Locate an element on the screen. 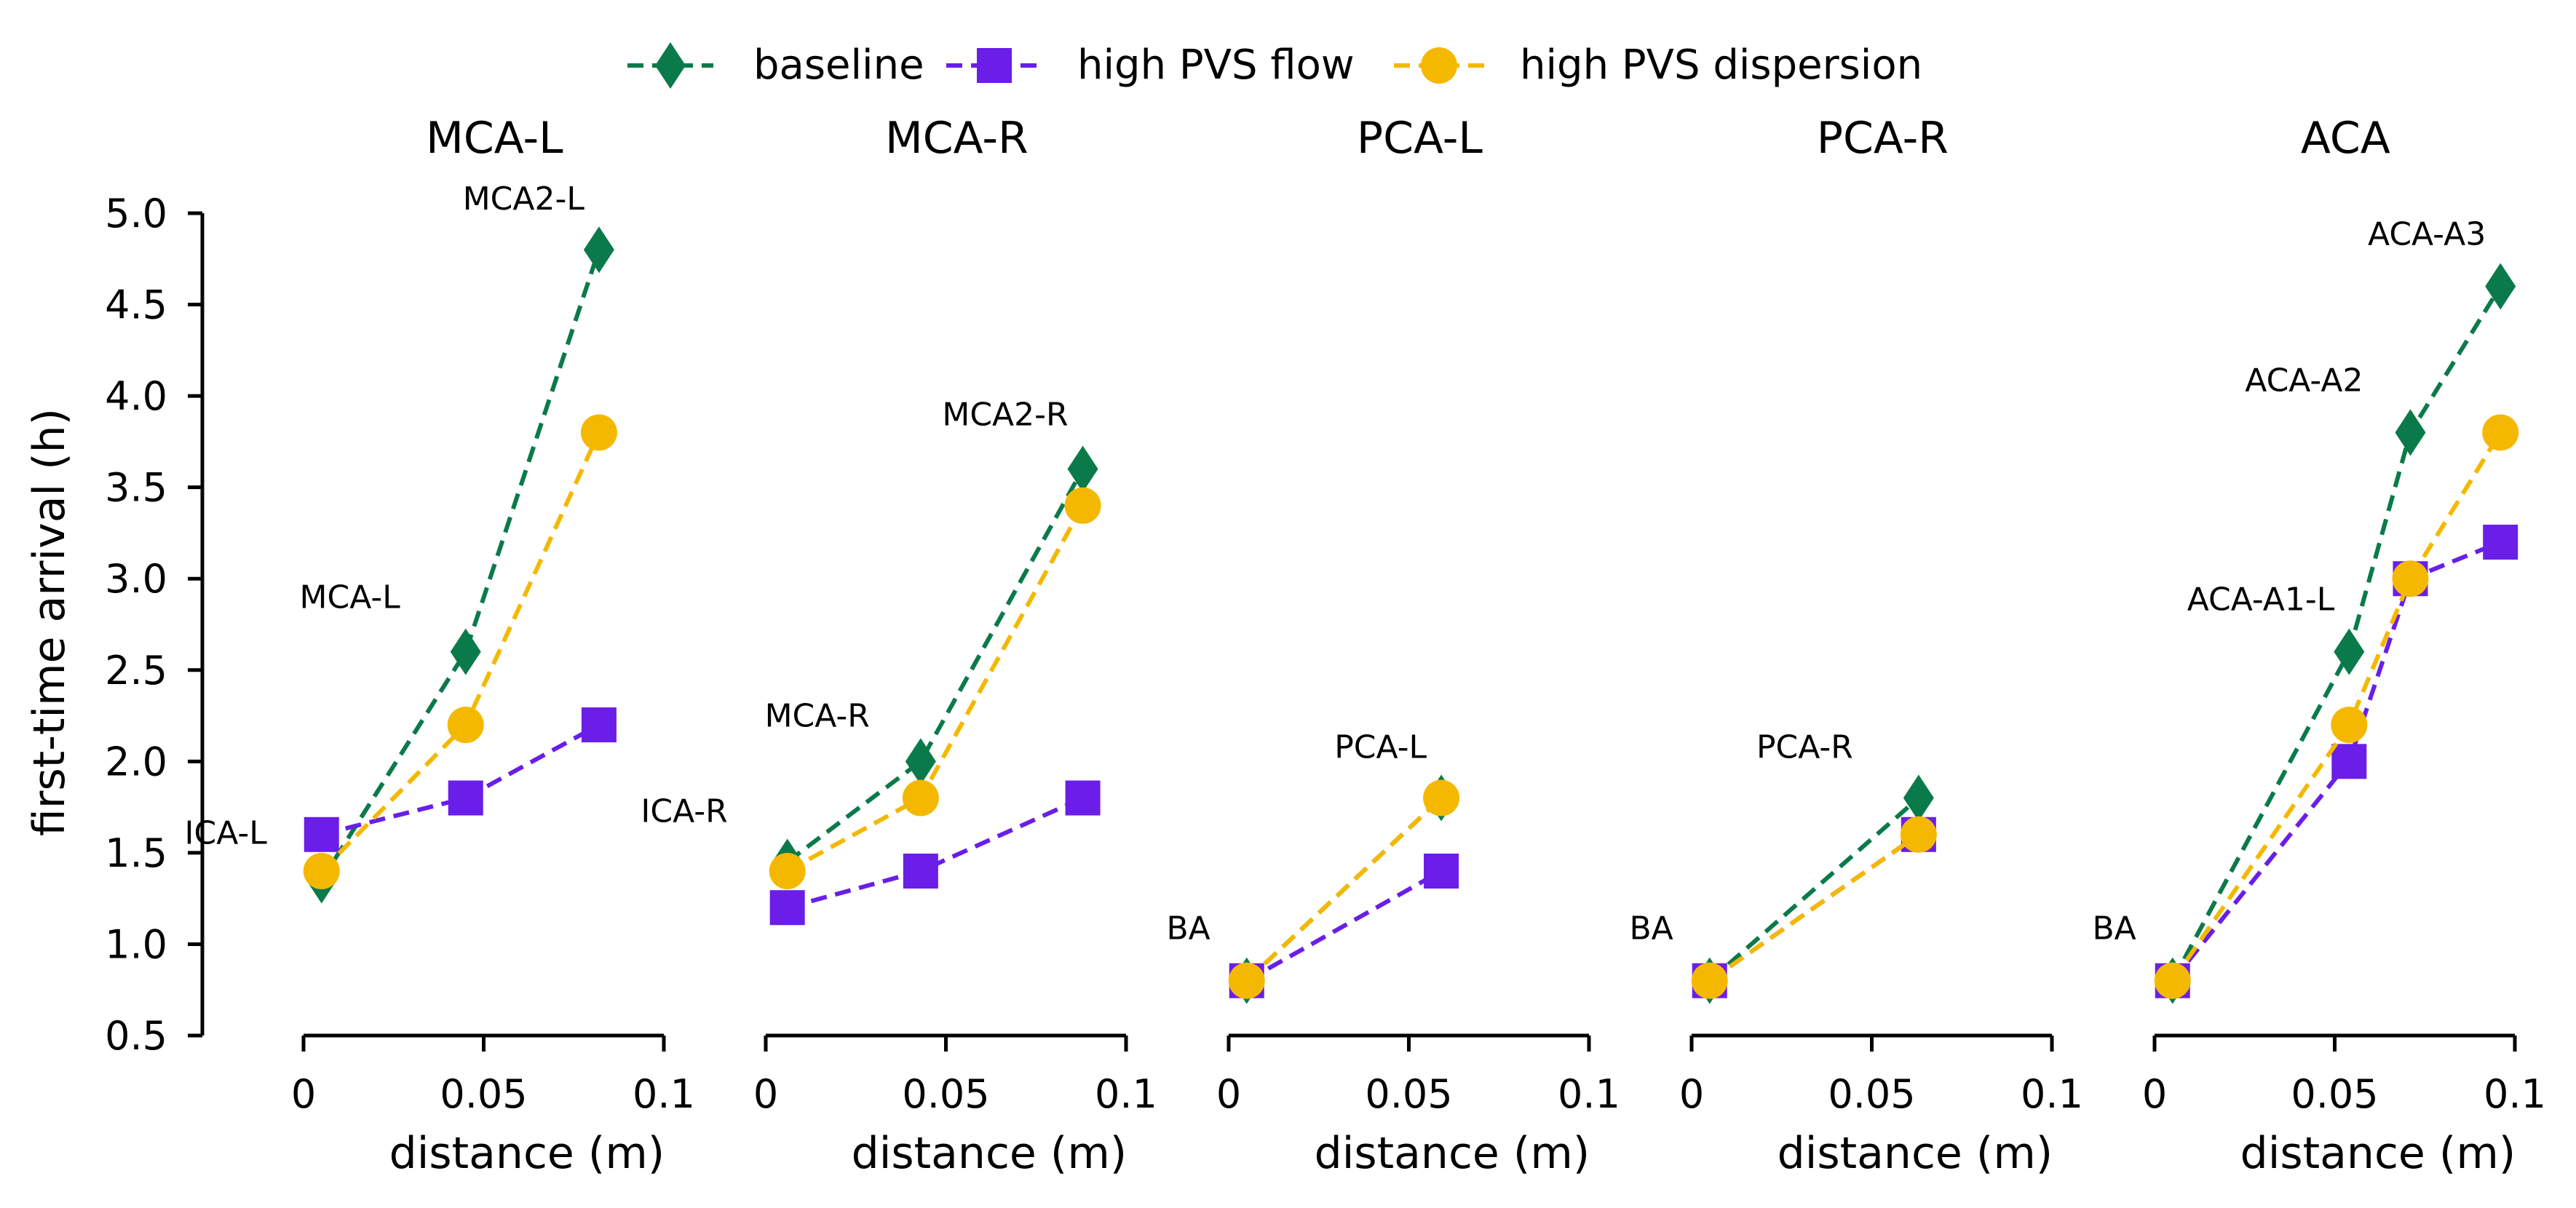 This screenshot has height=1208, width=2576. y-tick-label: 1.0 is located at coordinates (136, 944).